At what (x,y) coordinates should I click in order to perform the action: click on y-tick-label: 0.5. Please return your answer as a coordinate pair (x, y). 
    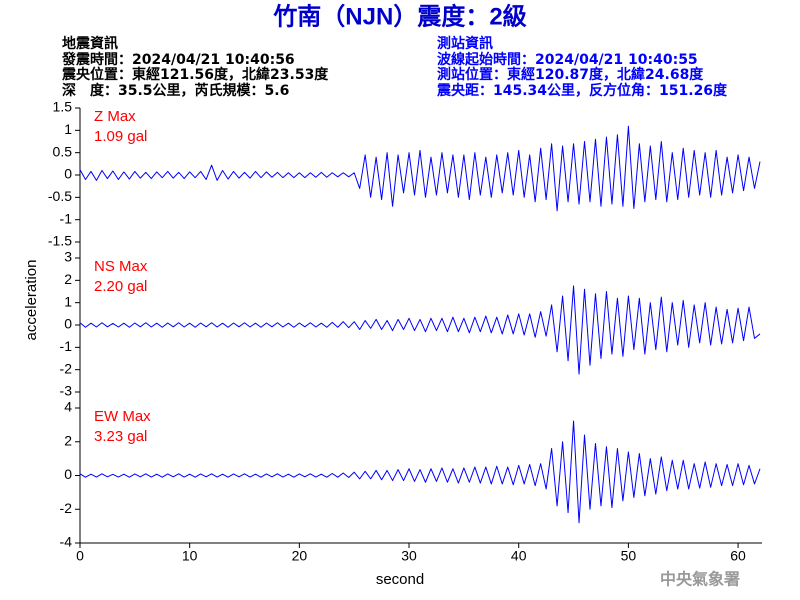
    Looking at the image, I should click on (63, 151).